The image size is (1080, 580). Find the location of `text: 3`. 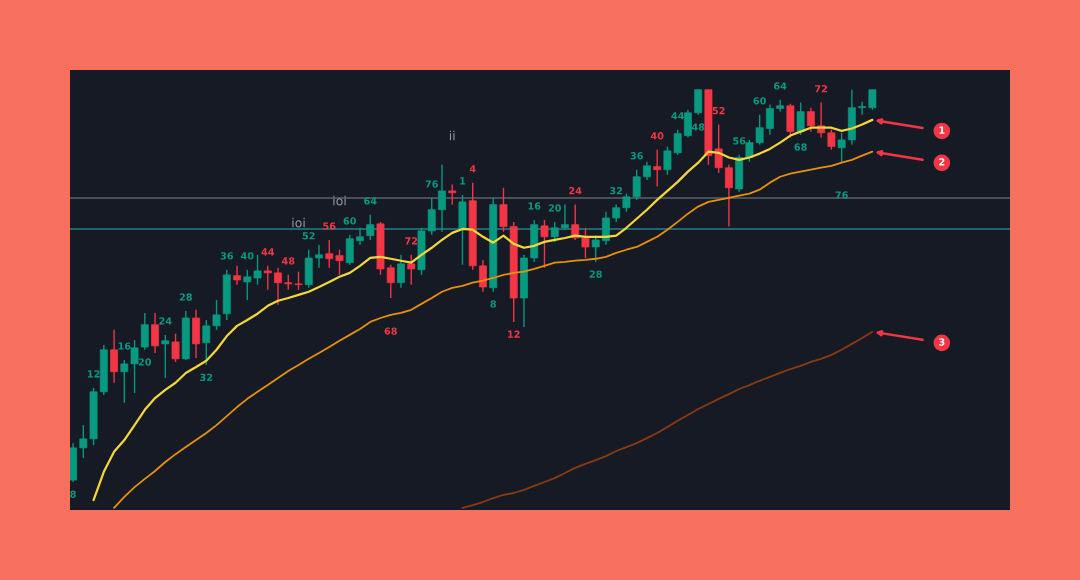

text: 3 is located at coordinates (942, 342).